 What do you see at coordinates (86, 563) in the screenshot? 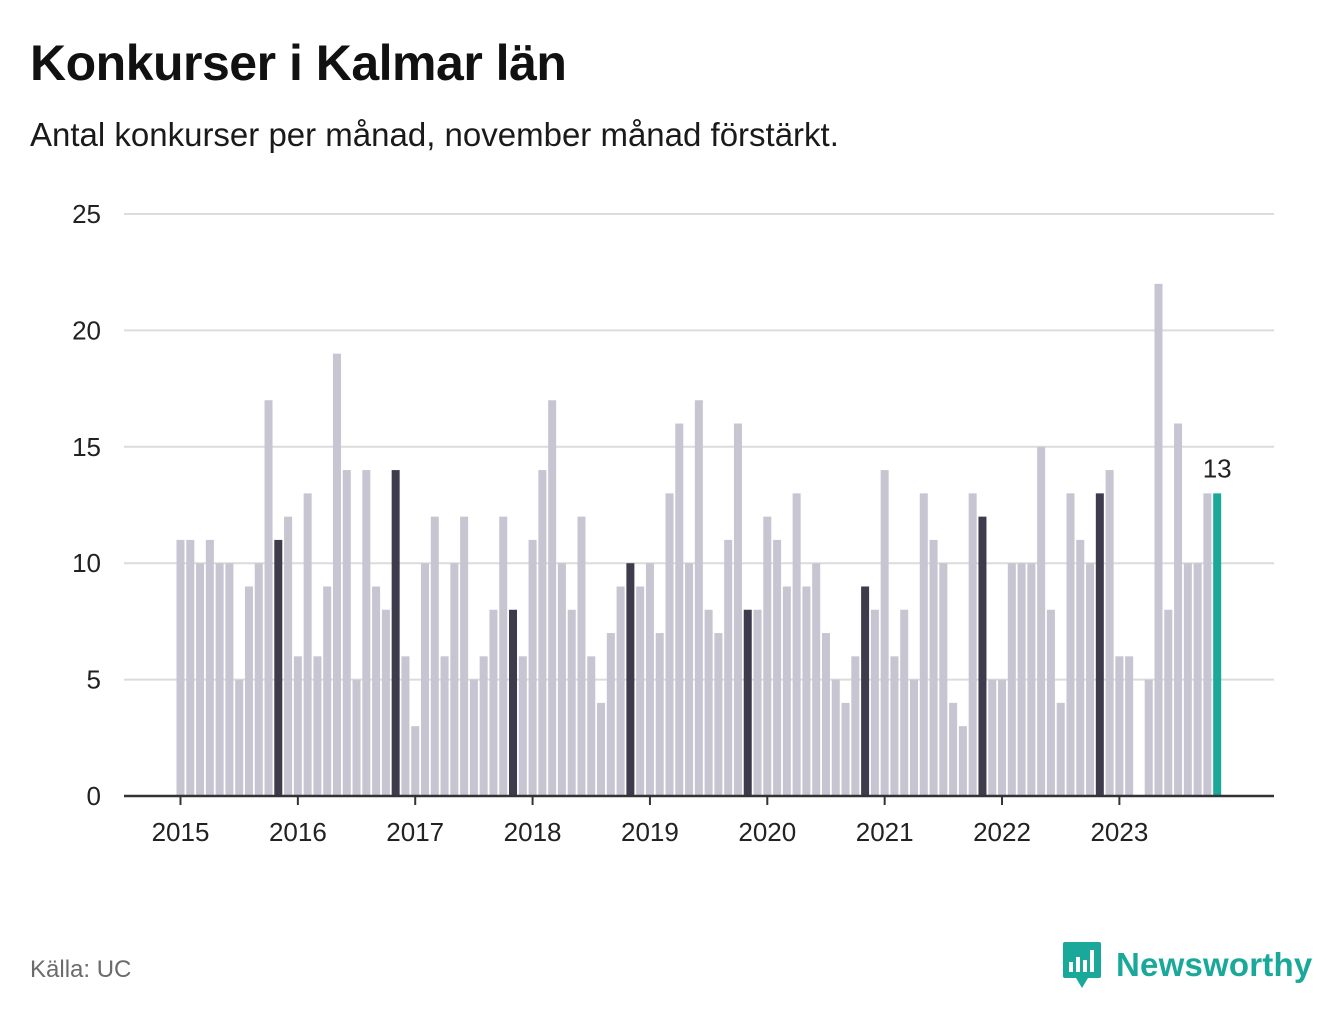
I see `y-tick-label: 10` at bounding box center [86, 563].